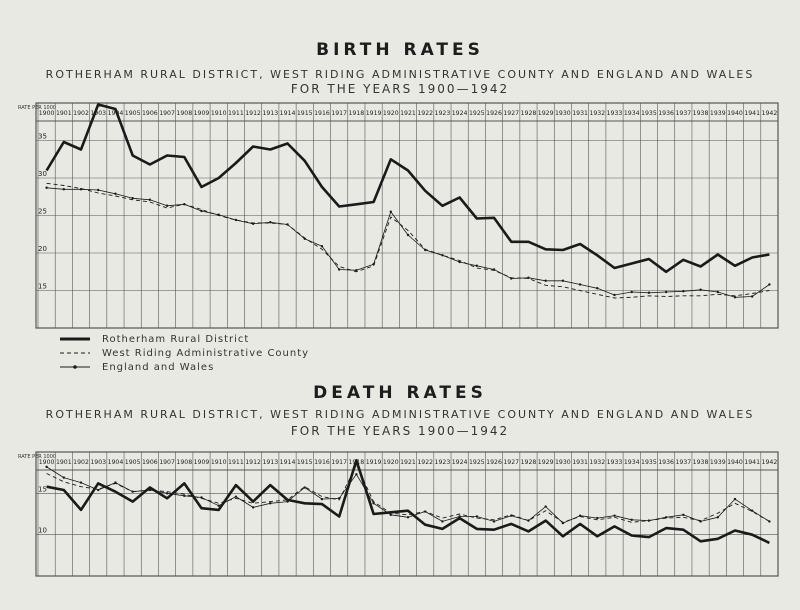 The height and width of the screenshot is (610, 800). I want to click on x-tick-label: 1929, so click(546, 113).